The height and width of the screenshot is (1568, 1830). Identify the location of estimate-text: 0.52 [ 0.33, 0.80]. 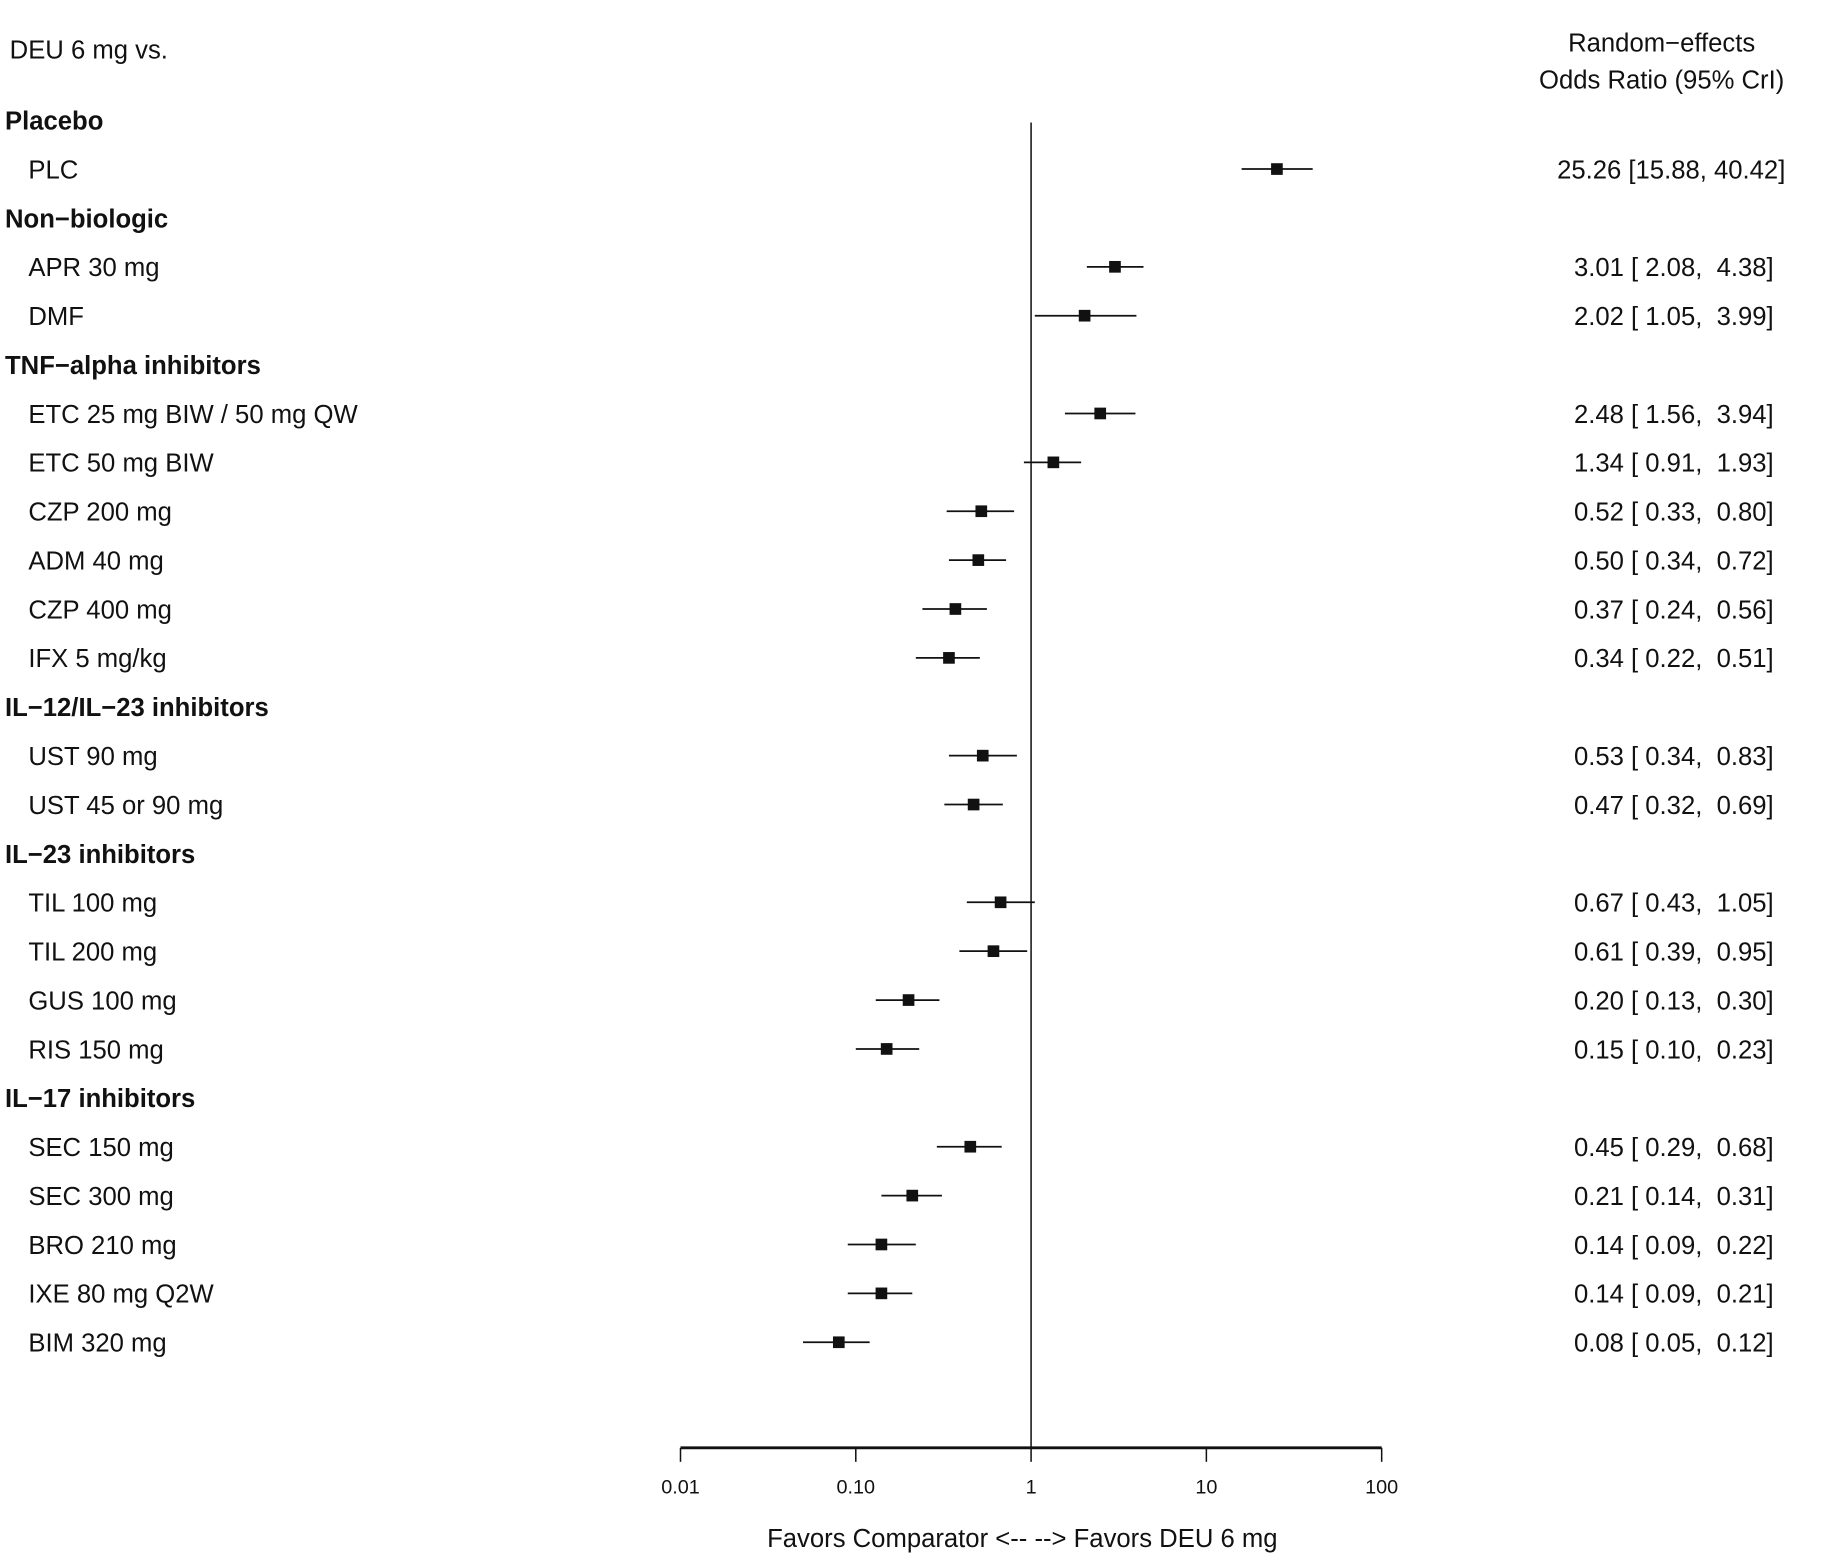
(1674, 513).